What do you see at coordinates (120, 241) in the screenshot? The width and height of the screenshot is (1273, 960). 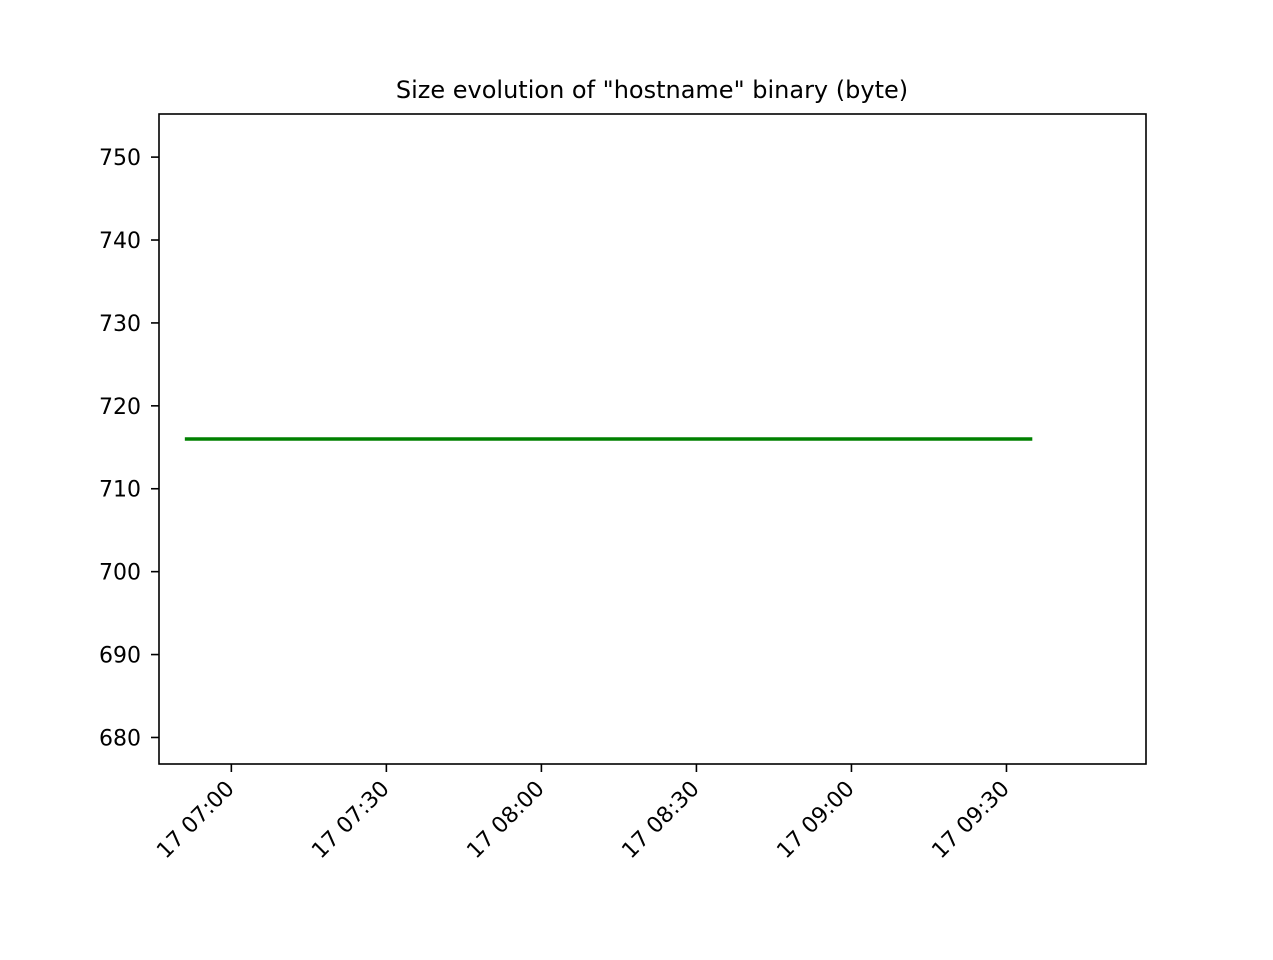 I see `y-tick-label-6: 740` at bounding box center [120, 241].